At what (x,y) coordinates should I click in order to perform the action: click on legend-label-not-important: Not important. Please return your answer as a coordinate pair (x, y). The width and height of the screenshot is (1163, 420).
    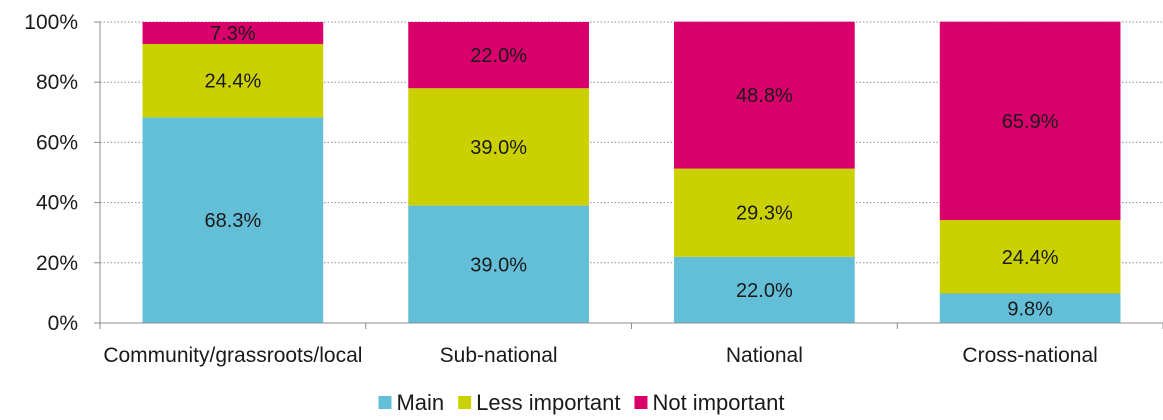
    Looking at the image, I should click on (718, 402).